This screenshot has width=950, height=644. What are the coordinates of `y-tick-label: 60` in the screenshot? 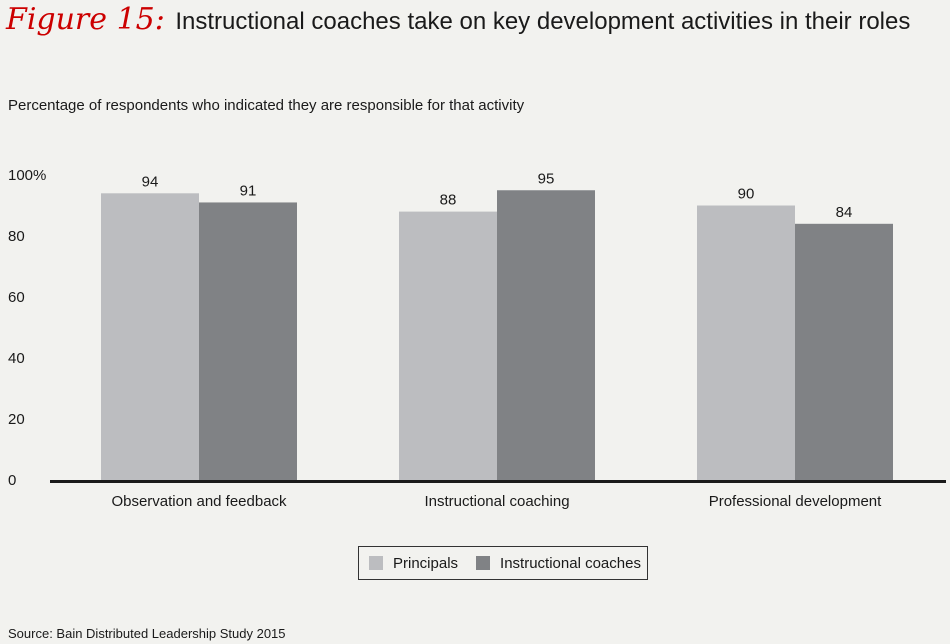 It's located at (16, 297).